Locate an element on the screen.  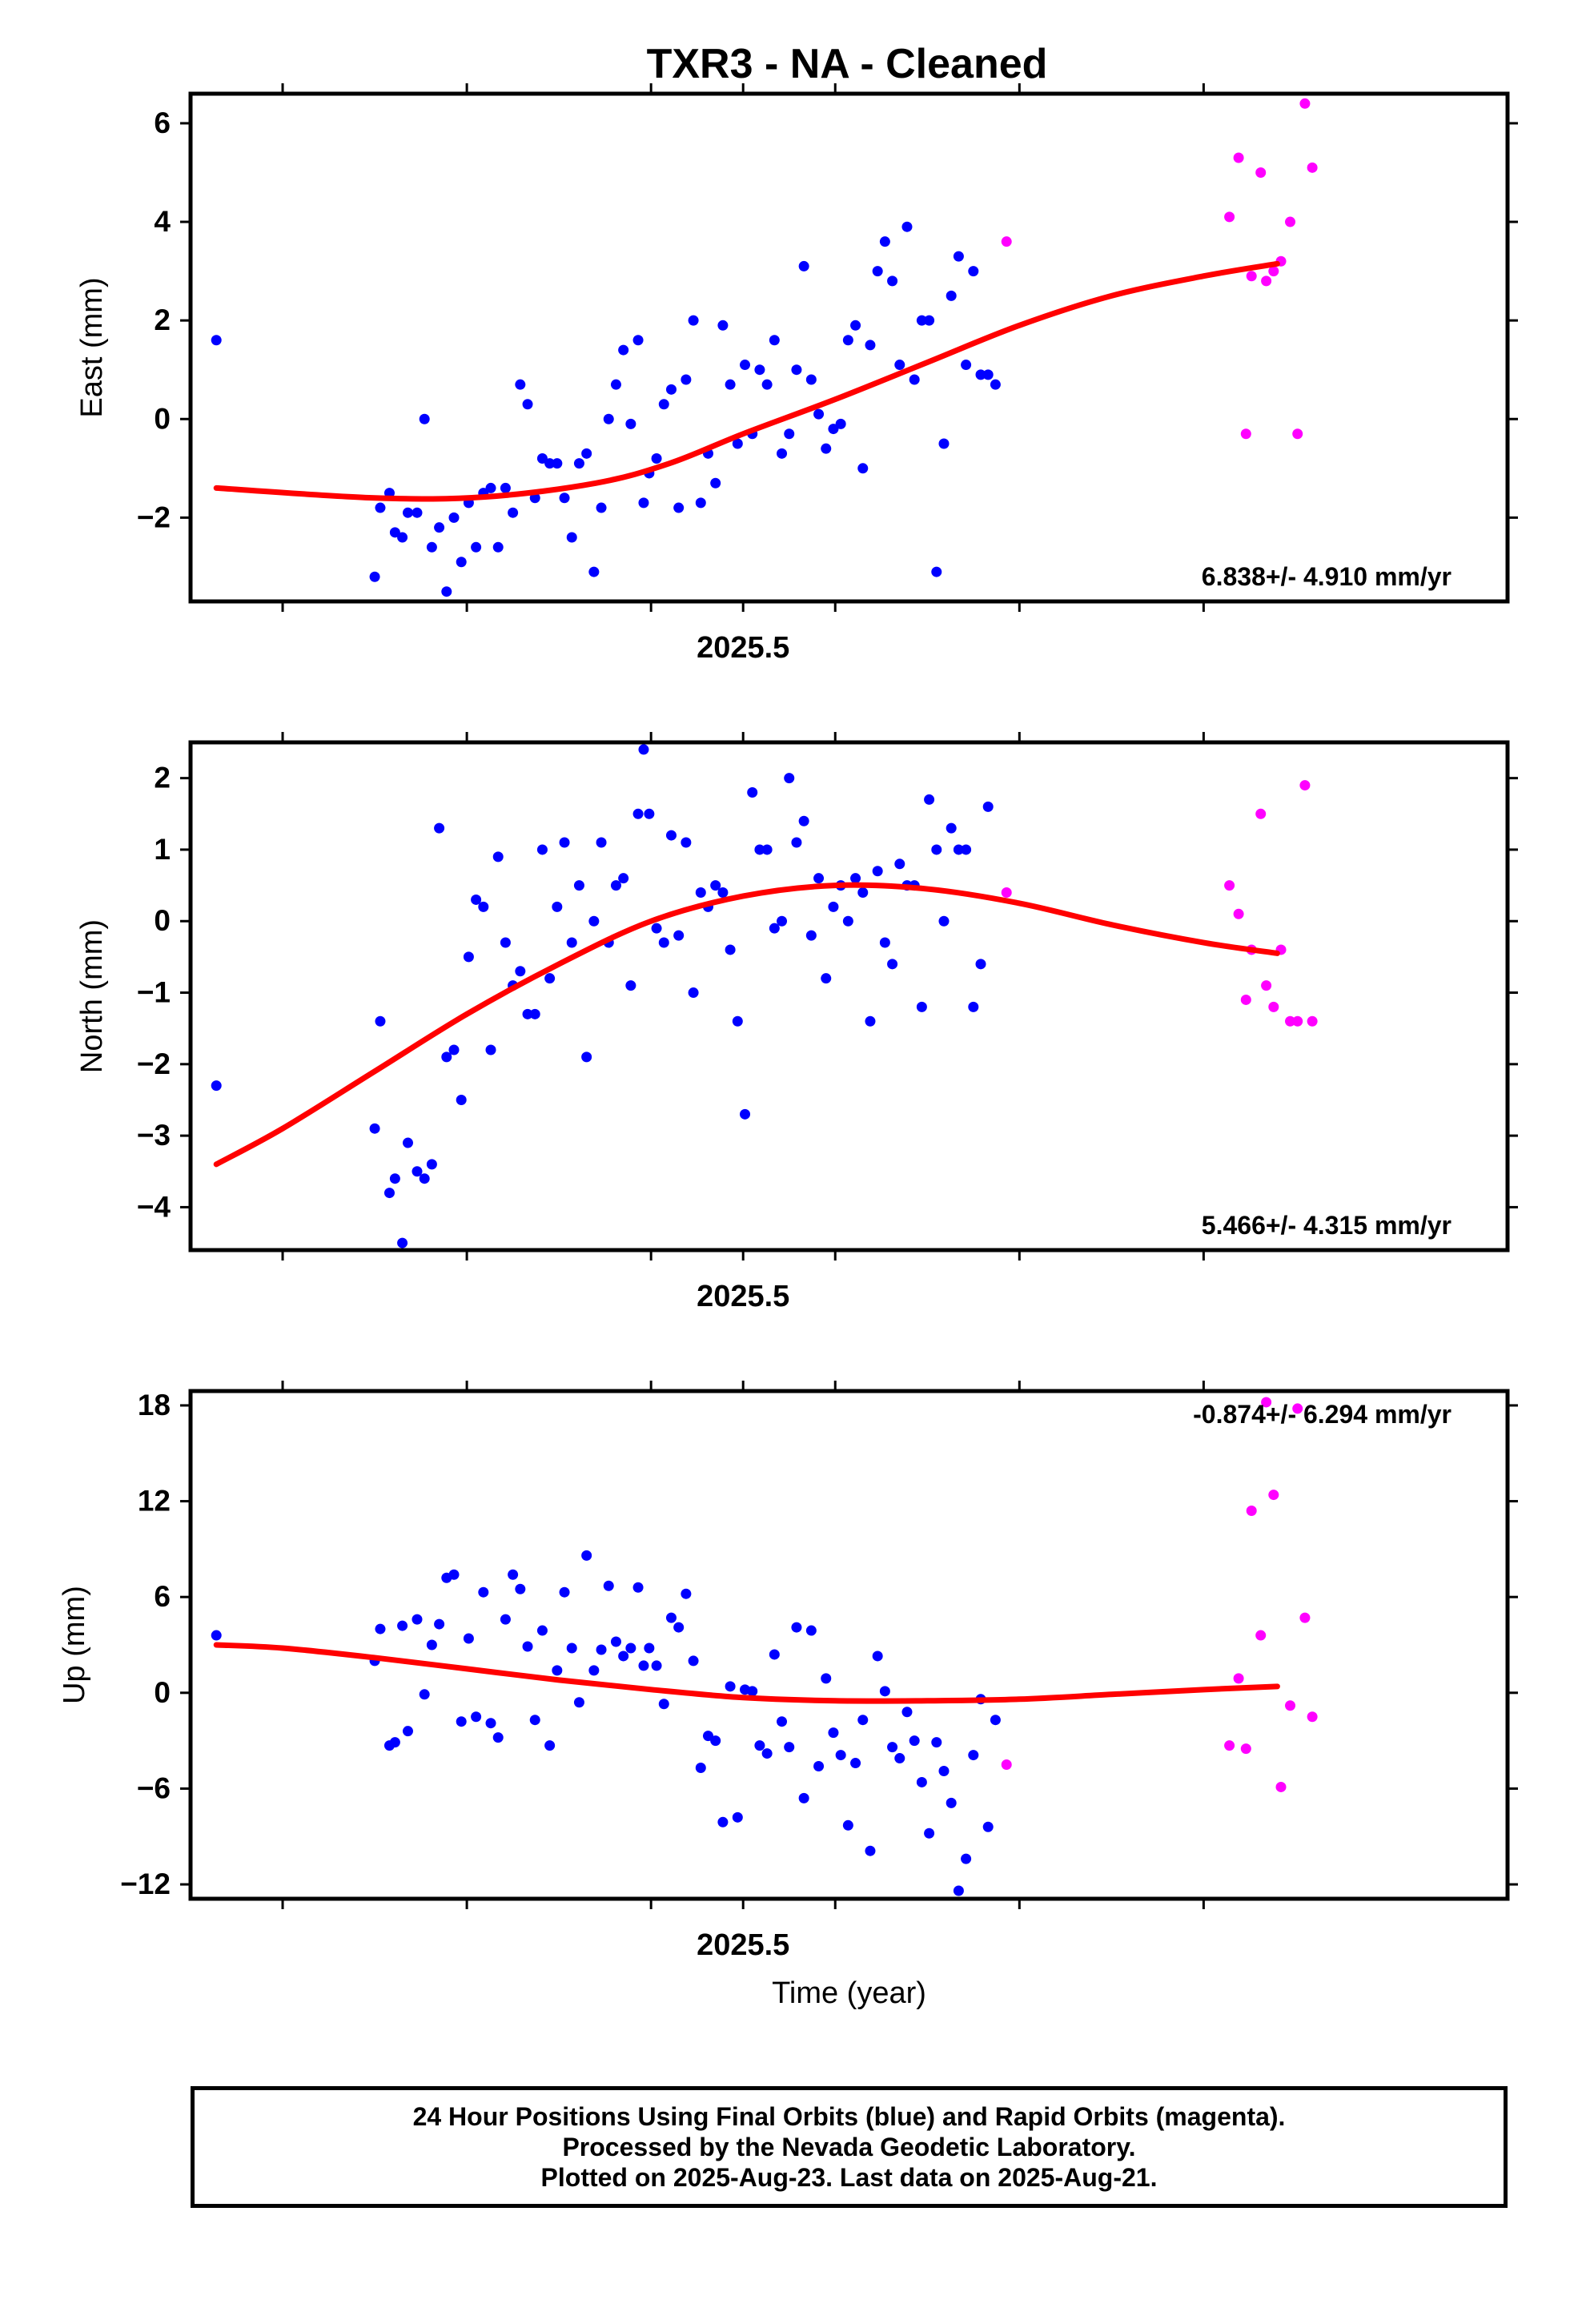
y-tick-label: 6 is located at coordinates (162, 1596).